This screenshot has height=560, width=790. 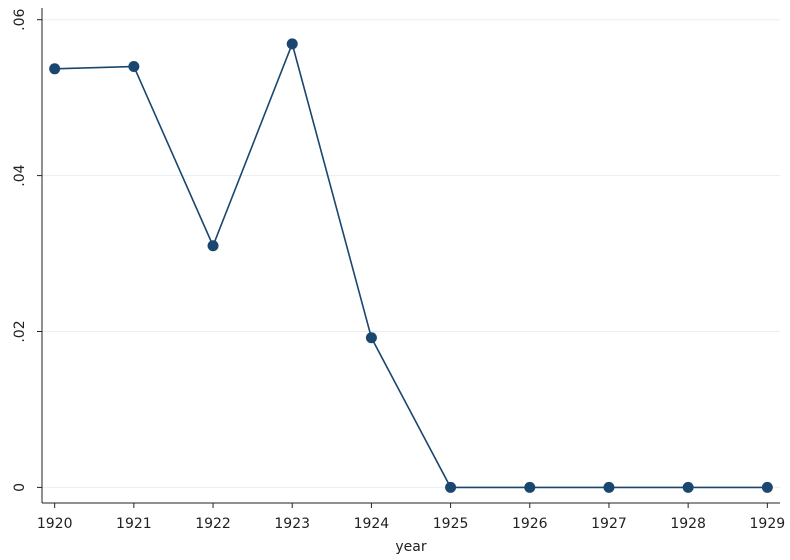 What do you see at coordinates (213, 524) in the screenshot?
I see `x-tick-label: 1922` at bounding box center [213, 524].